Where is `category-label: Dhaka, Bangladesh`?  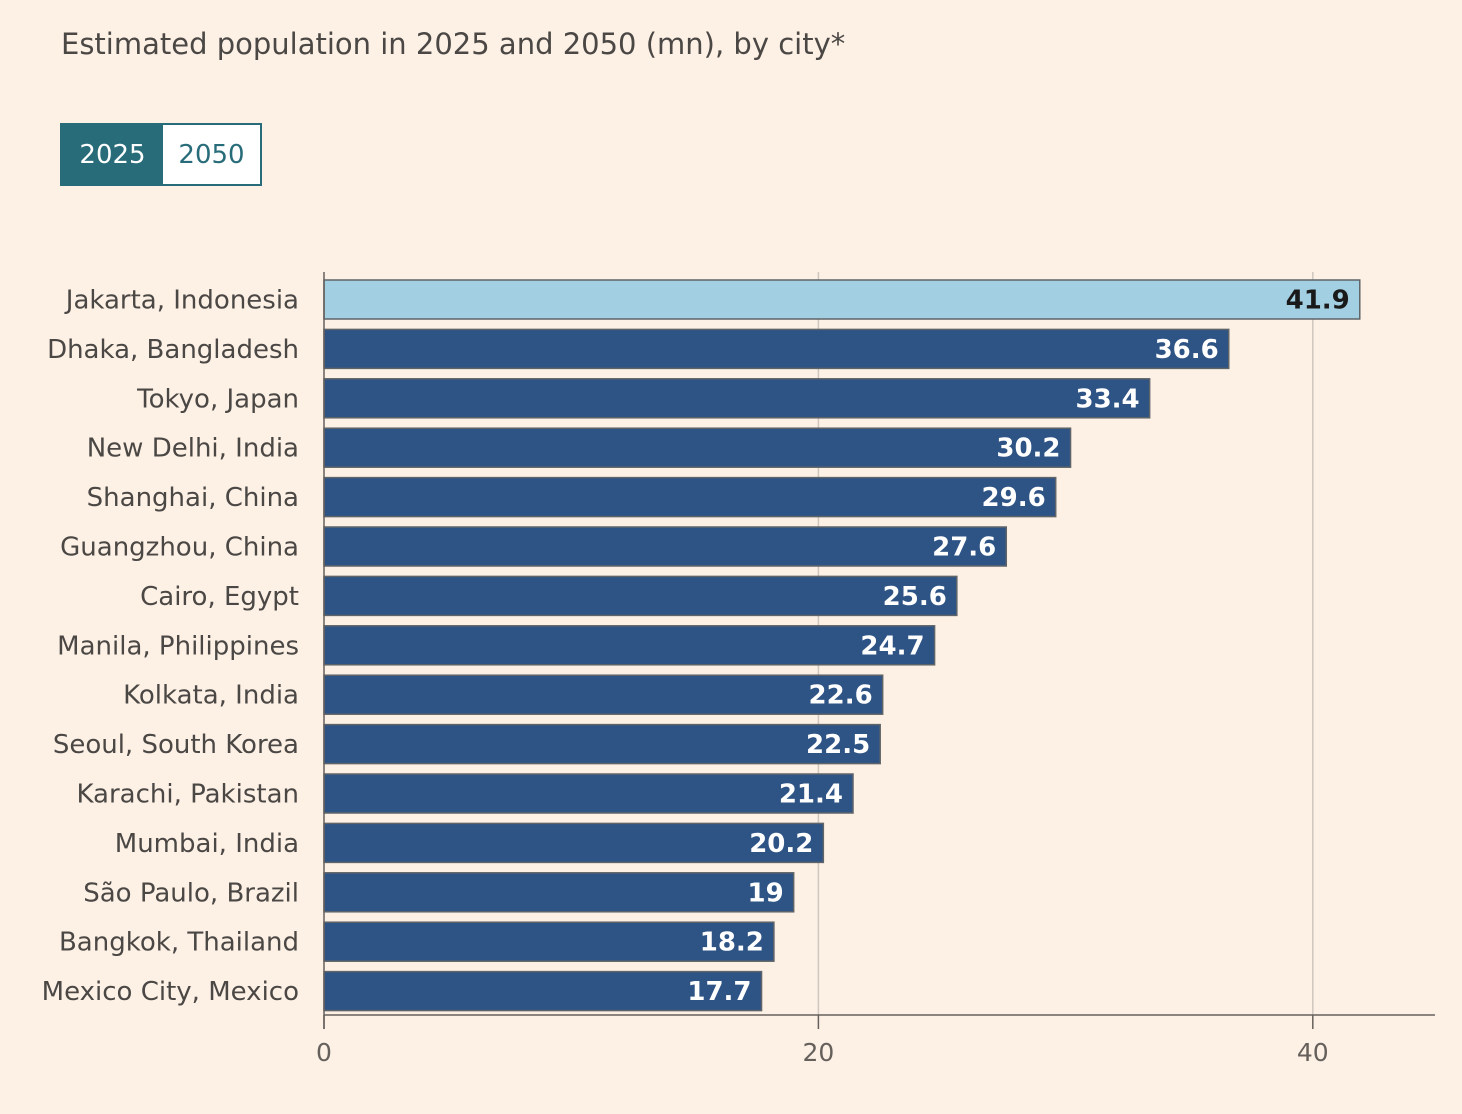 category-label: Dhaka, Bangladesh is located at coordinates (173, 350).